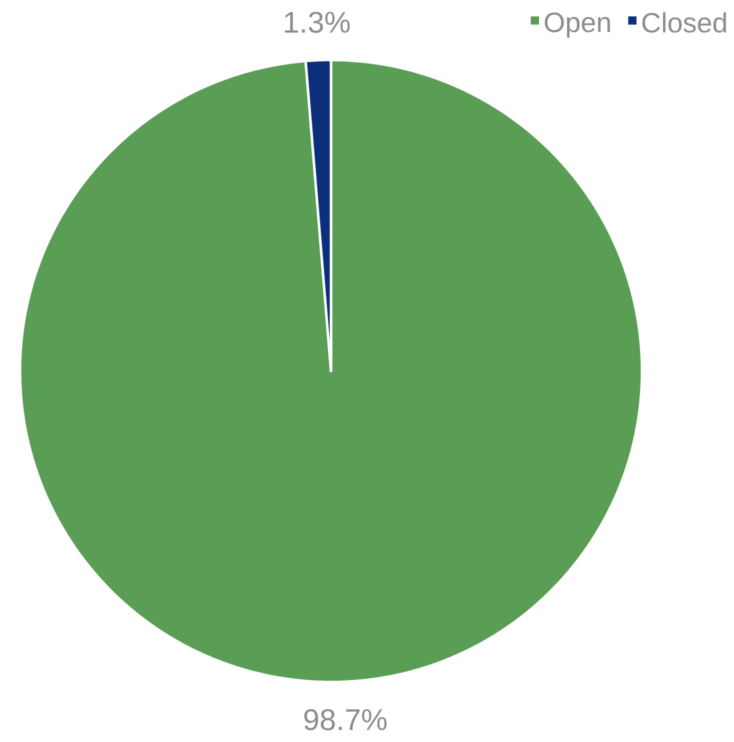  Describe the element at coordinates (577, 25) in the screenshot. I see `legend-label: Open` at that location.